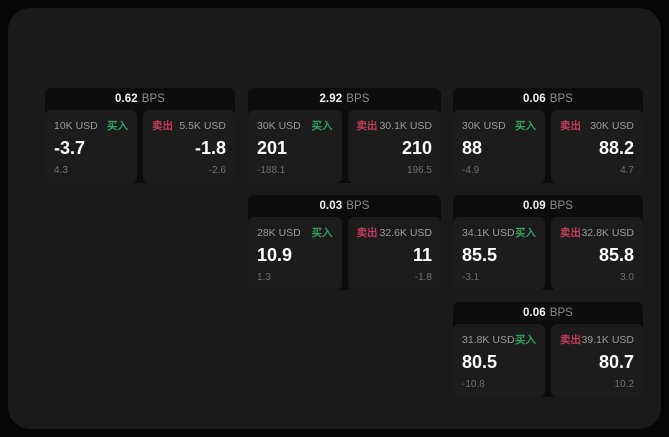  Describe the element at coordinates (331, 206) in the screenshot. I see `spread-value: 0.03` at that location.